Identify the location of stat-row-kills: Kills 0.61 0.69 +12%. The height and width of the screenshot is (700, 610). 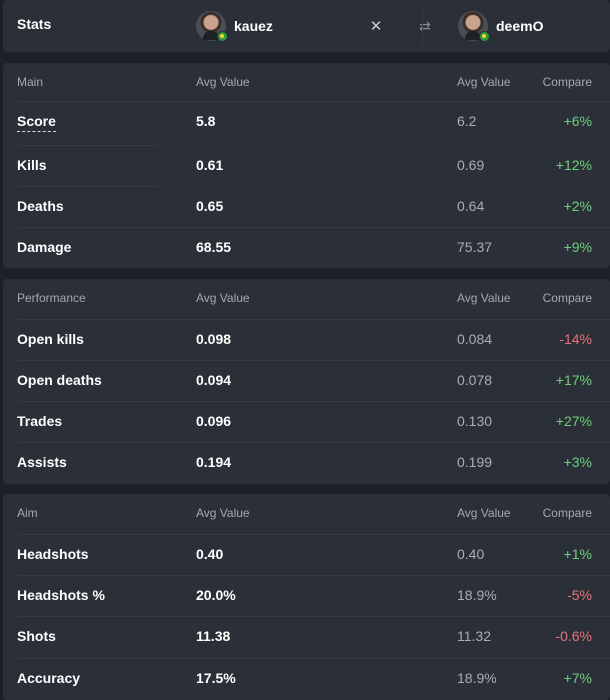
(306, 165).